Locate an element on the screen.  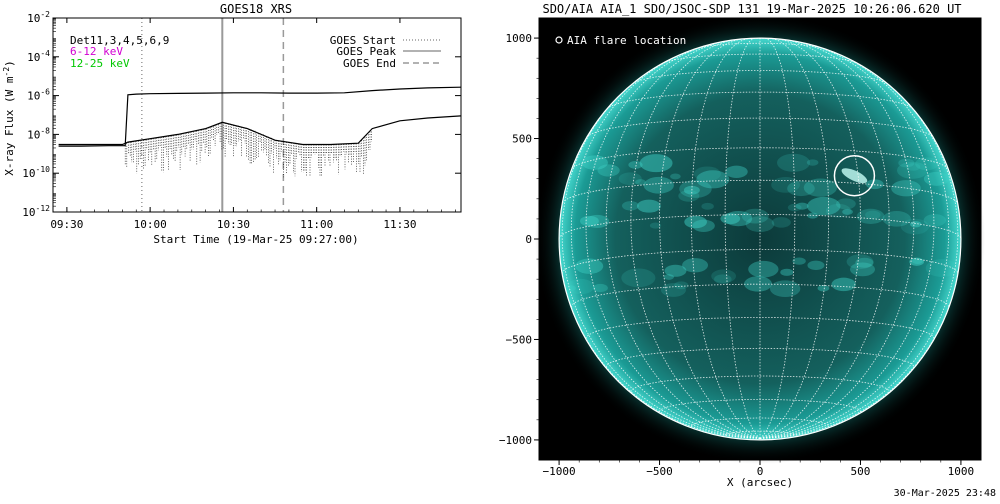
aia-x-tick-label: −1000 is located at coordinates (559, 471).